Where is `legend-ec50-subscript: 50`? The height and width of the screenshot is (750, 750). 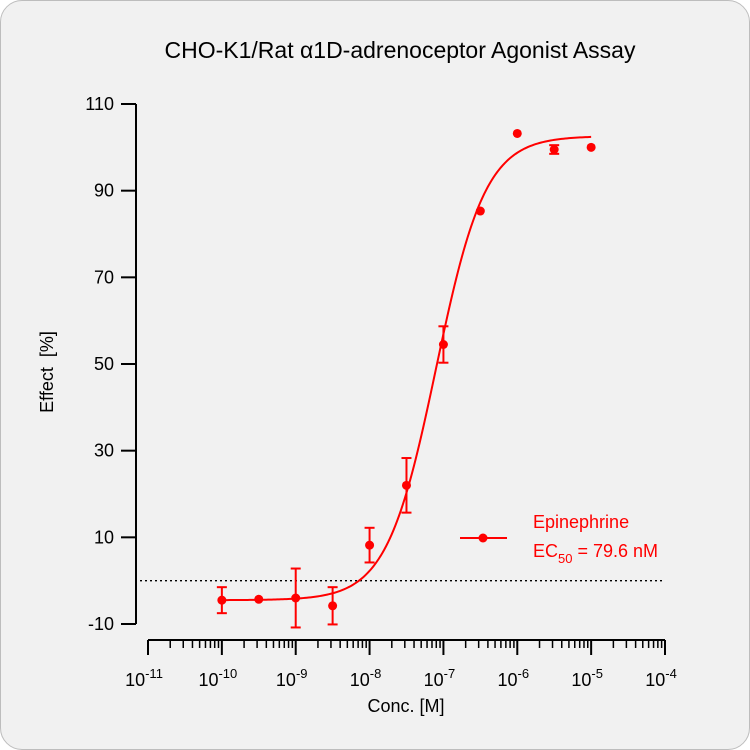 legend-ec50-subscript: 50 is located at coordinates (565, 558).